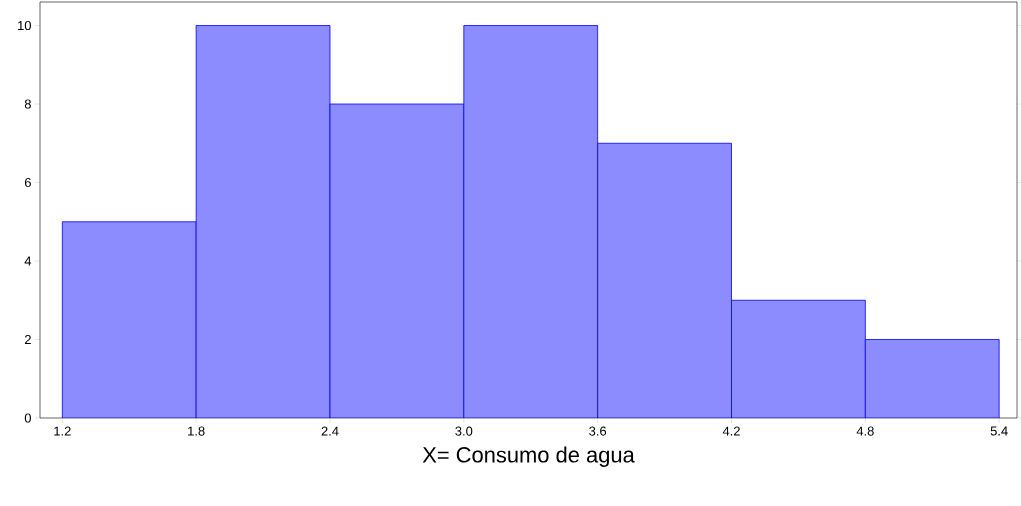 This screenshot has width=1021, height=506. Describe the element at coordinates (598, 431) in the screenshot. I see `x-tick-label: 3.6` at that location.